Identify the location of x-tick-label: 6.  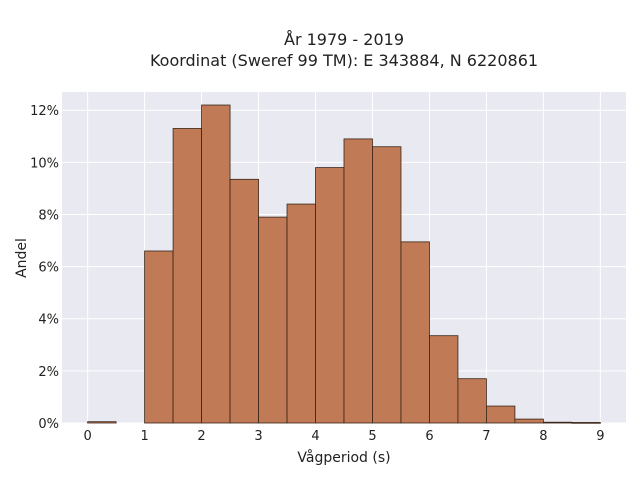
(429, 436).